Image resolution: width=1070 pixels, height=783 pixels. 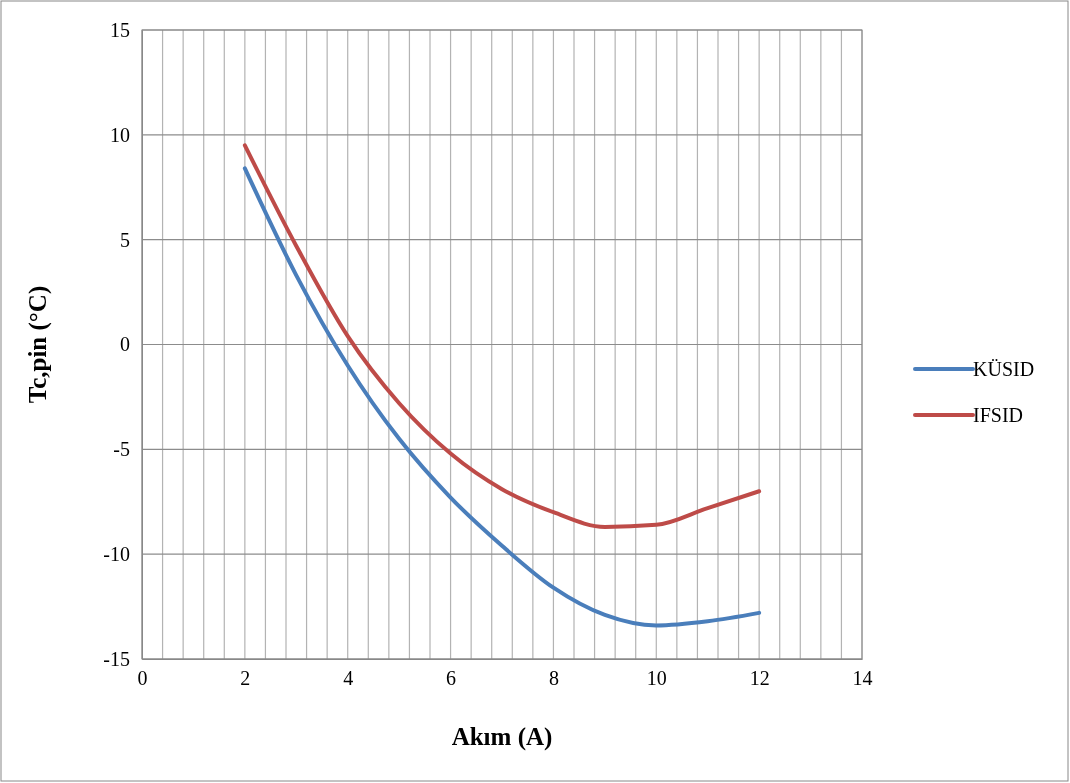 What do you see at coordinates (125, 344) in the screenshot?
I see `y-tick-label: 0` at bounding box center [125, 344].